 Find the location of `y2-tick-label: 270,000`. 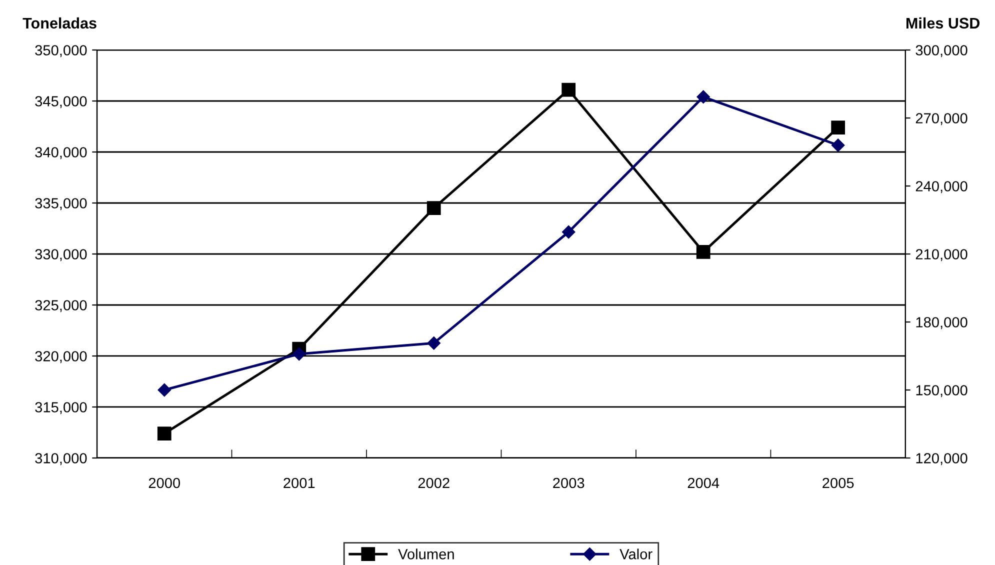

y2-tick-label: 270,000 is located at coordinates (942, 119).